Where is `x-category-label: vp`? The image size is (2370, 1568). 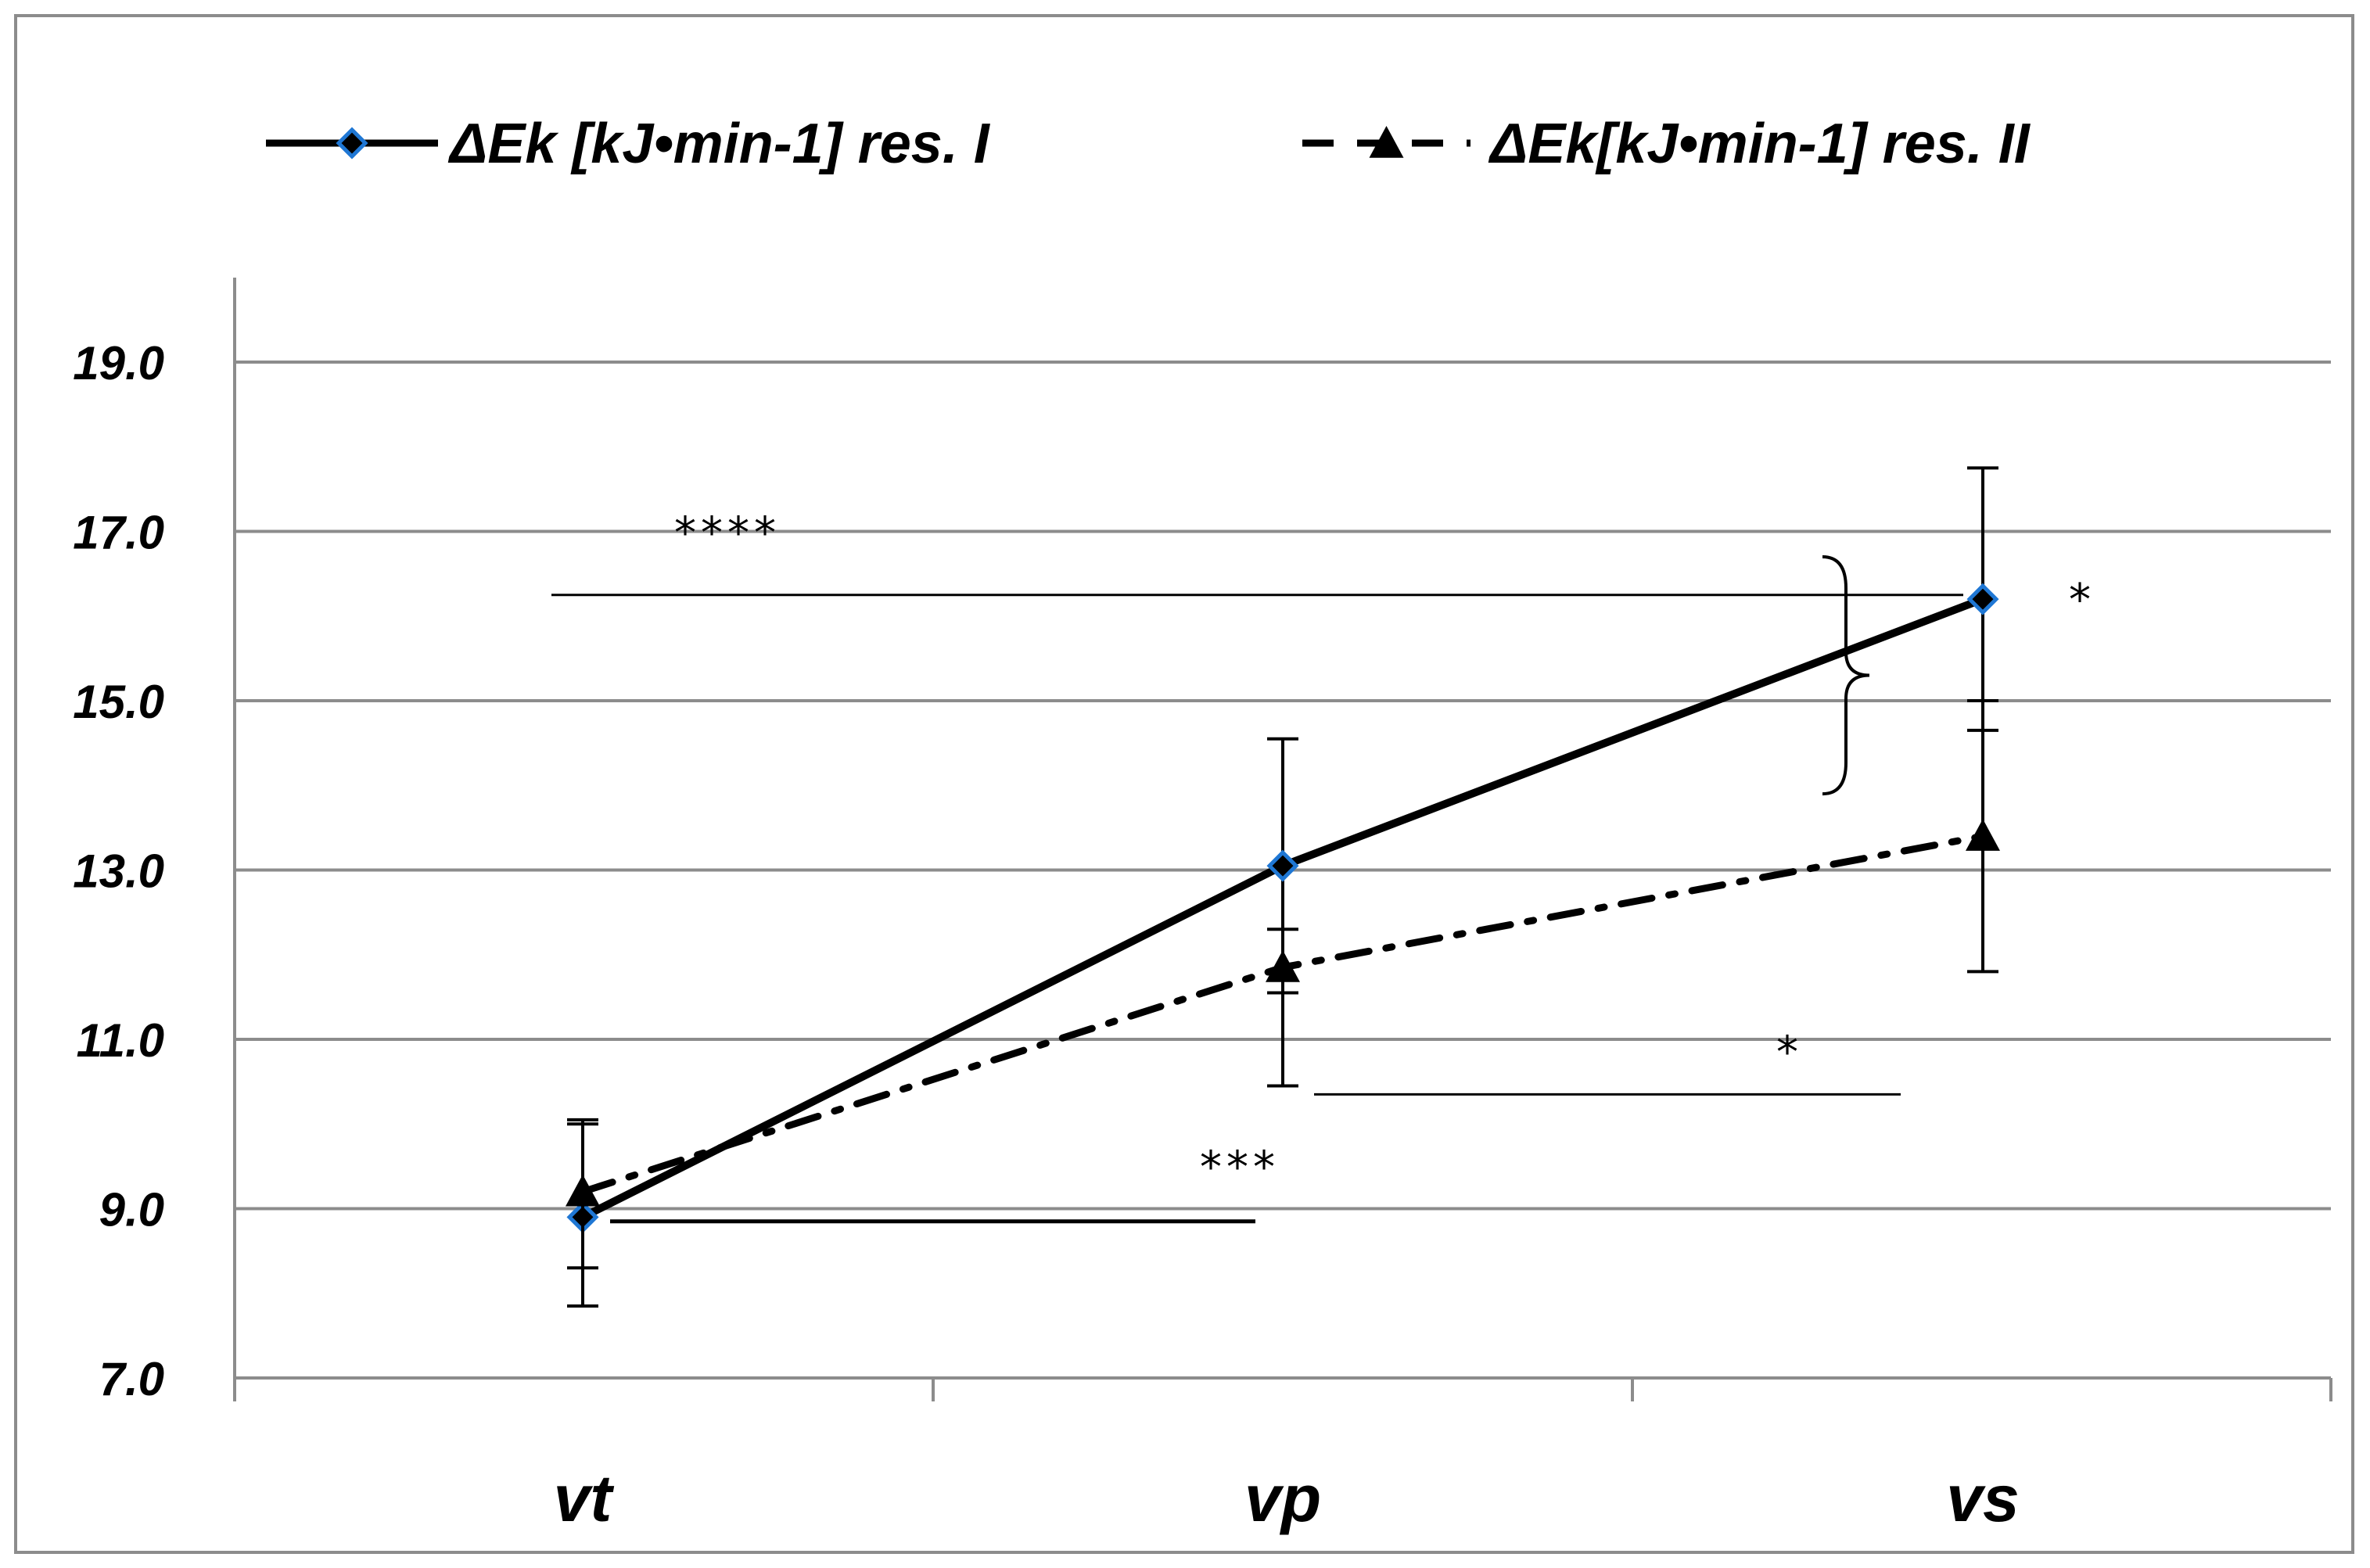 x-category-label: vp is located at coordinates (1282, 1498).